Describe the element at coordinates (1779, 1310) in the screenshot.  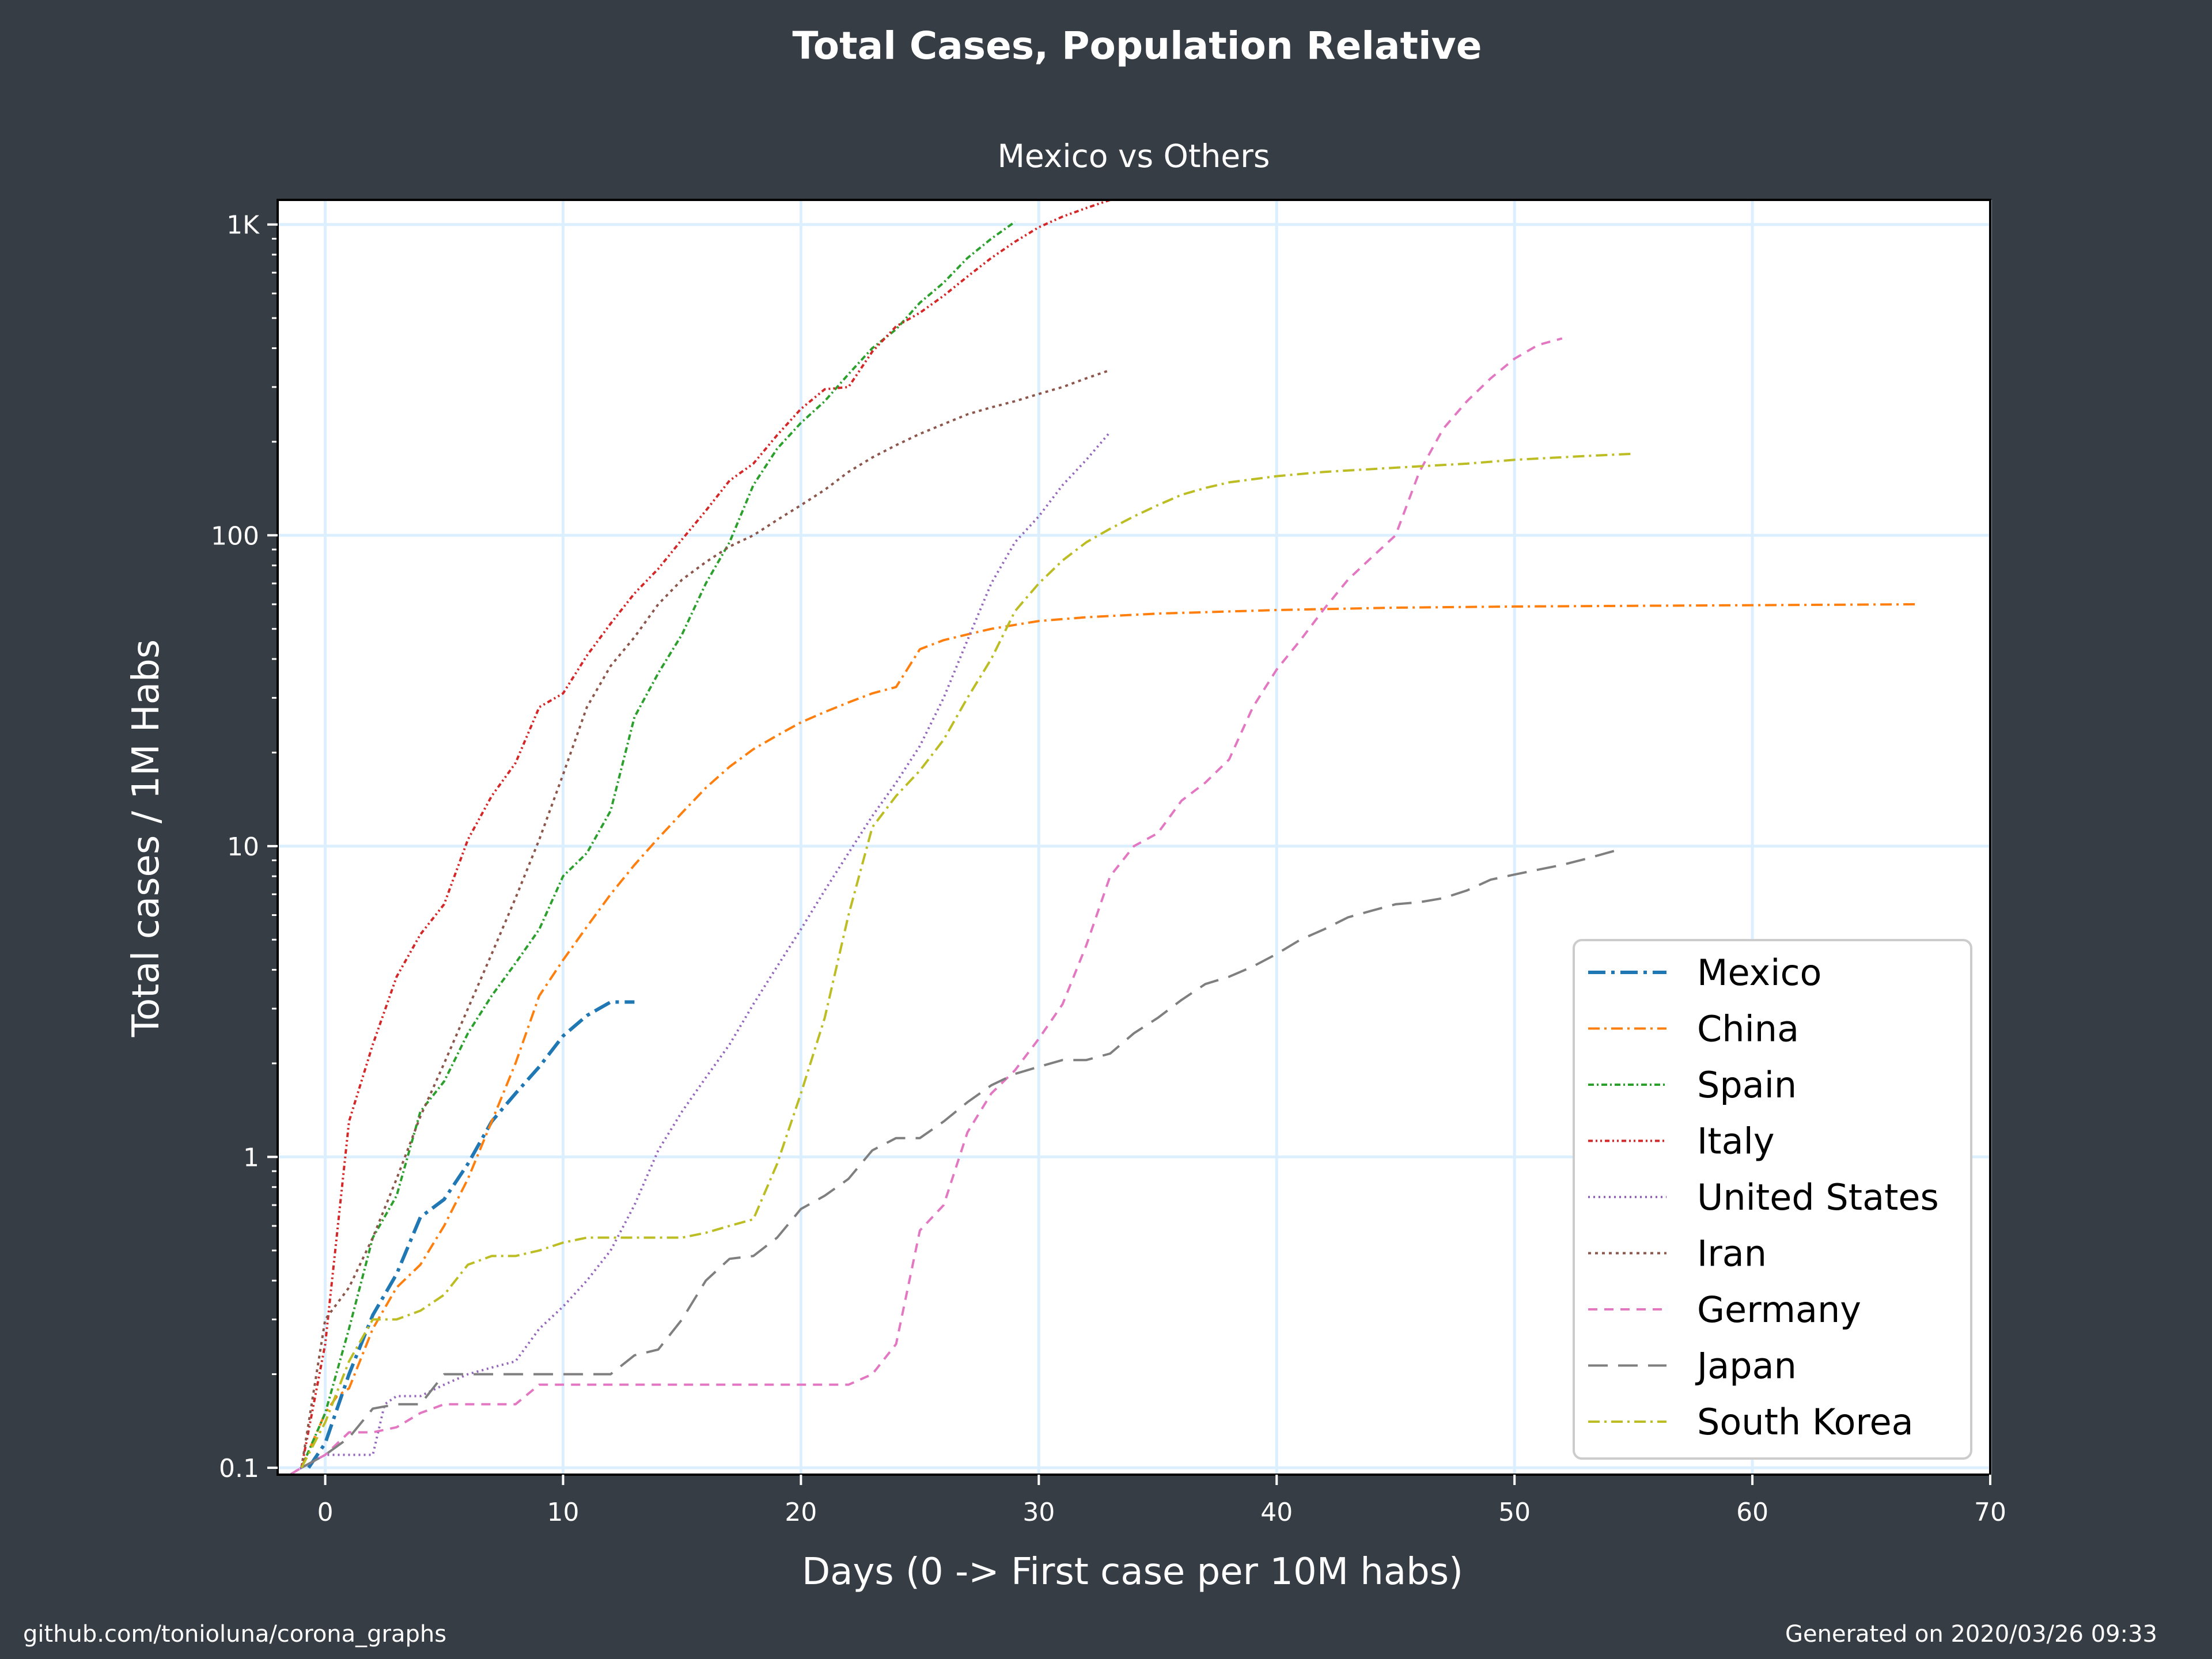
I see `legend-label-germany: Germany` at that location.